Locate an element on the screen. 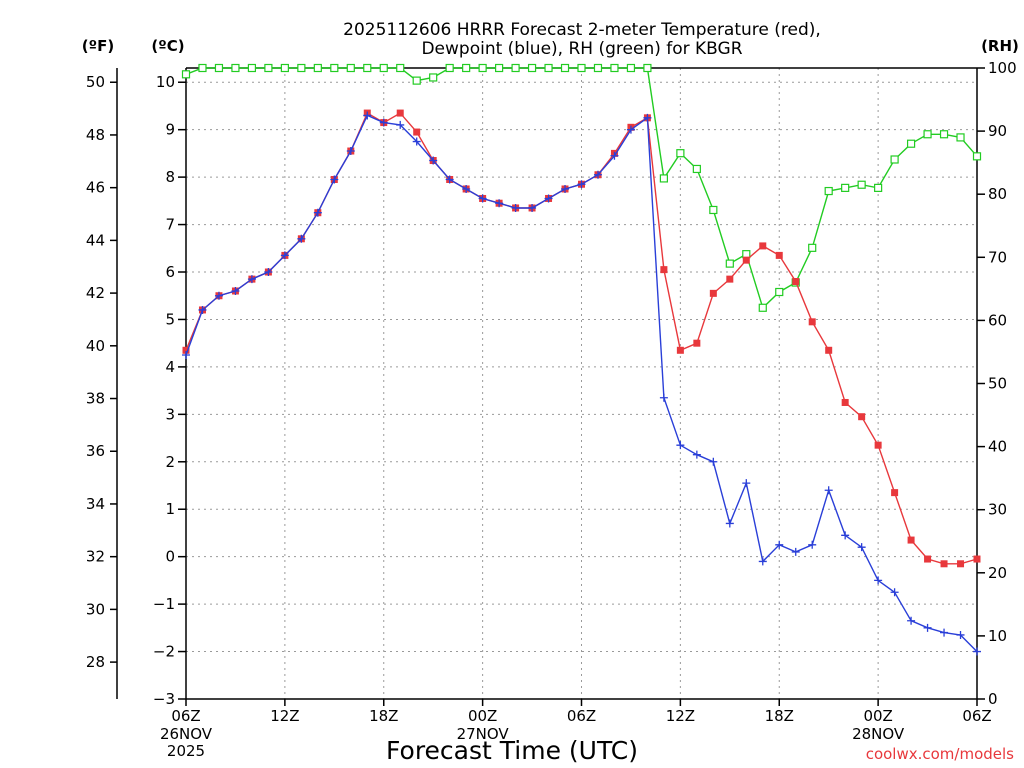 Image resolution: width=1024 pixels, height=768 pixels. rh-tick-label: 10 is located at coordinates (997, 636).